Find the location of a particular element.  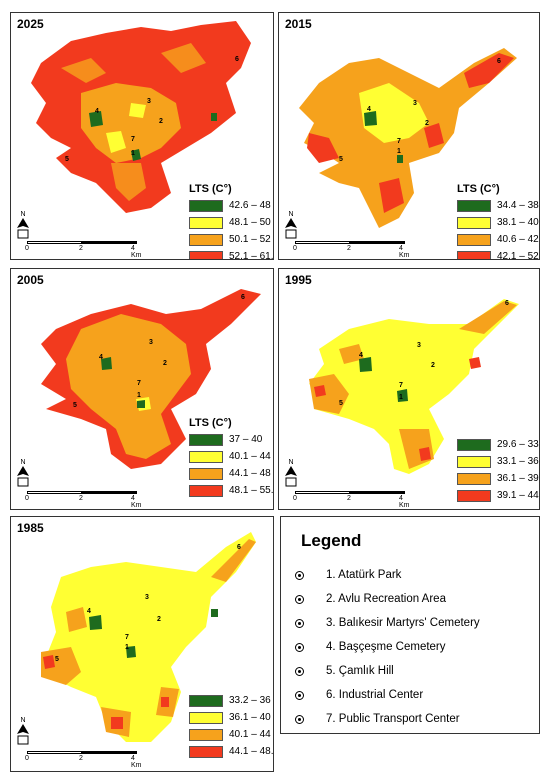

legend-item-label: 4. Başçeşme Cemetery is located at coordinates (386, 647).